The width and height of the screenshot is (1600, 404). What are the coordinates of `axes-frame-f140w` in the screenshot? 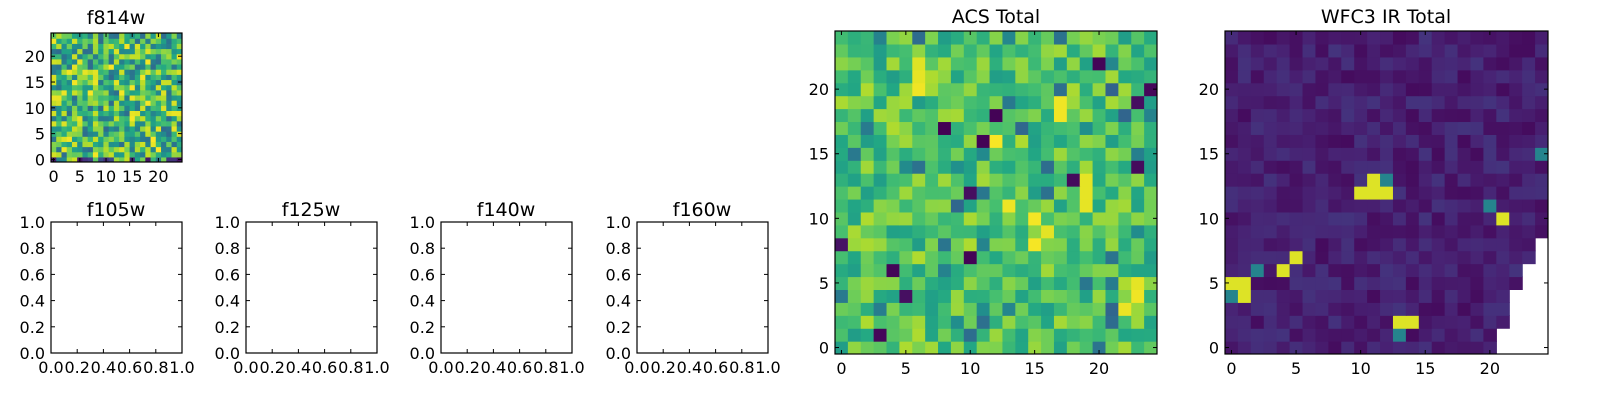 It's located at (506, 287).